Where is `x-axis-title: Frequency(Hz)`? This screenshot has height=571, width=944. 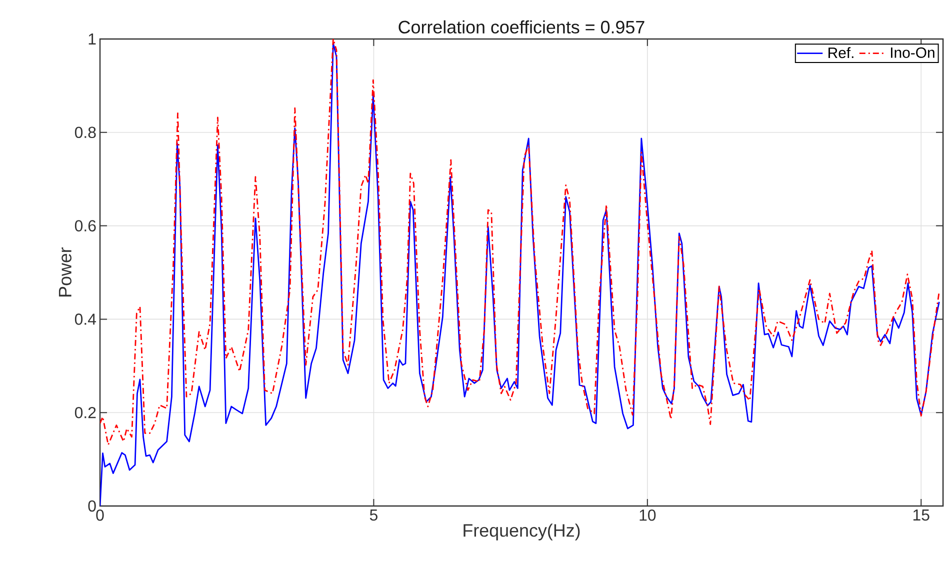 x-axis-title: Frequency(Hz) is located at coordinates (522, 532).